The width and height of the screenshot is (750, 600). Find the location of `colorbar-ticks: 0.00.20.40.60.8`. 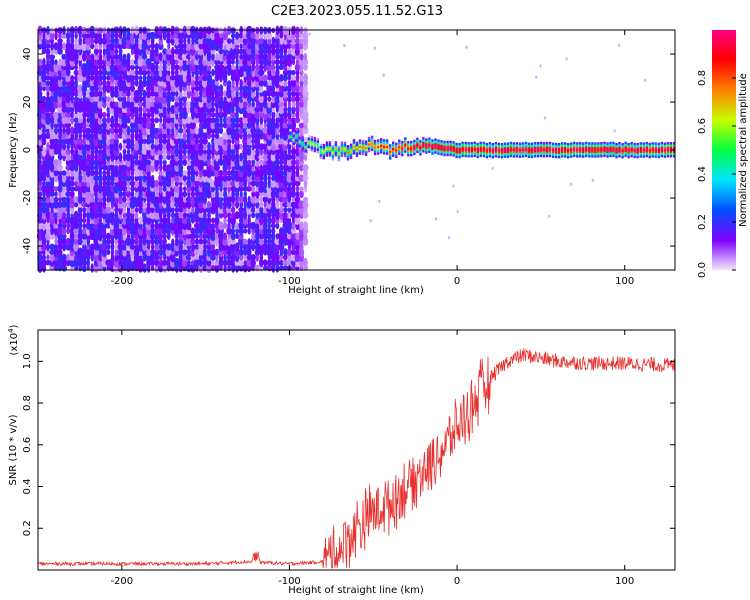

colorbar-ticks: 0.00.20.40.60.8 is located at coordinates (716, 174).